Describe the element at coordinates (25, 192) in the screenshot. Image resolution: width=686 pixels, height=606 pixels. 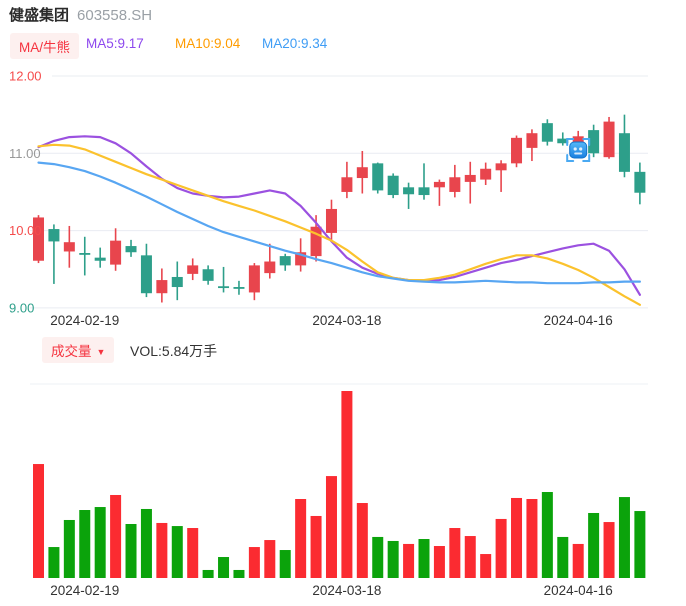
I see `y-axis-ticks: 12.00 11.00 10.00 9.00` at that location.